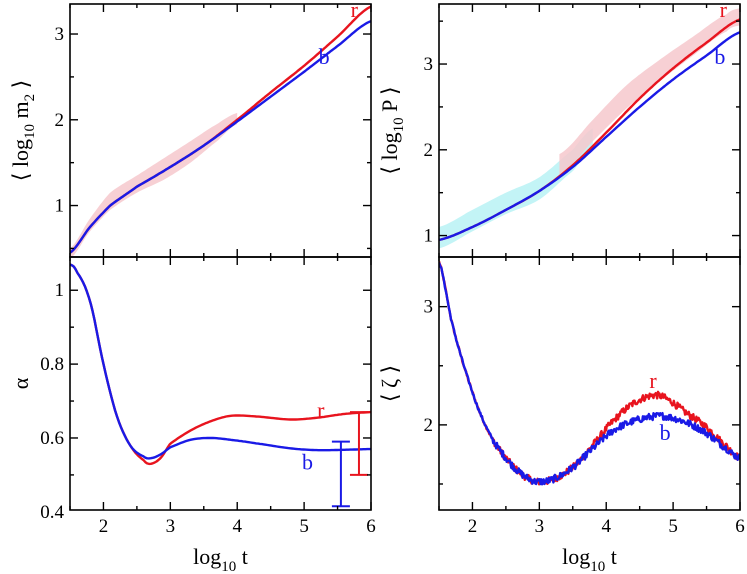 The width and height of the screenshot is (747, 574). What do you see at coordinates (358, 443) in the screenshot?
I see `error-bar-red` at bounding box center [358, 443].